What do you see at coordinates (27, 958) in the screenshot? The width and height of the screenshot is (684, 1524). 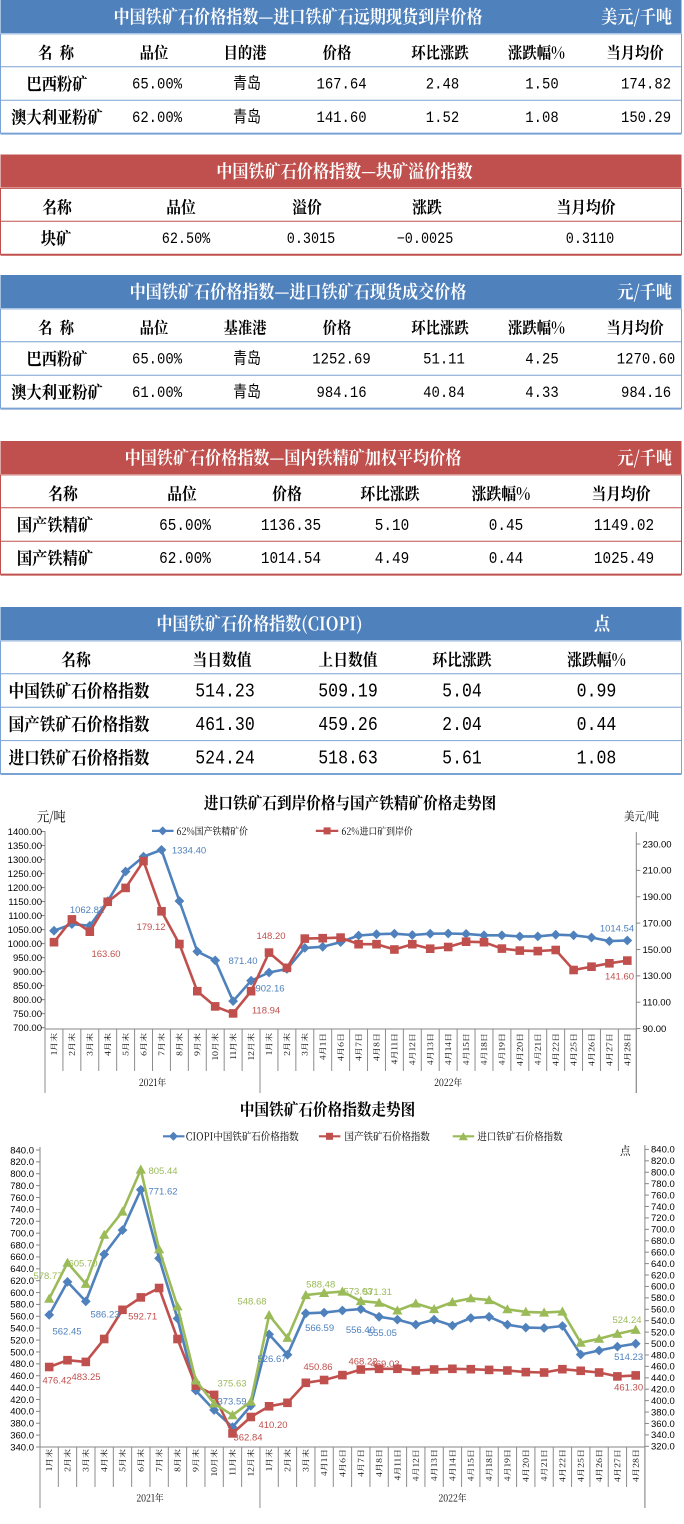 I see `svg-text: 950.00` at bounding box center [27, 958].